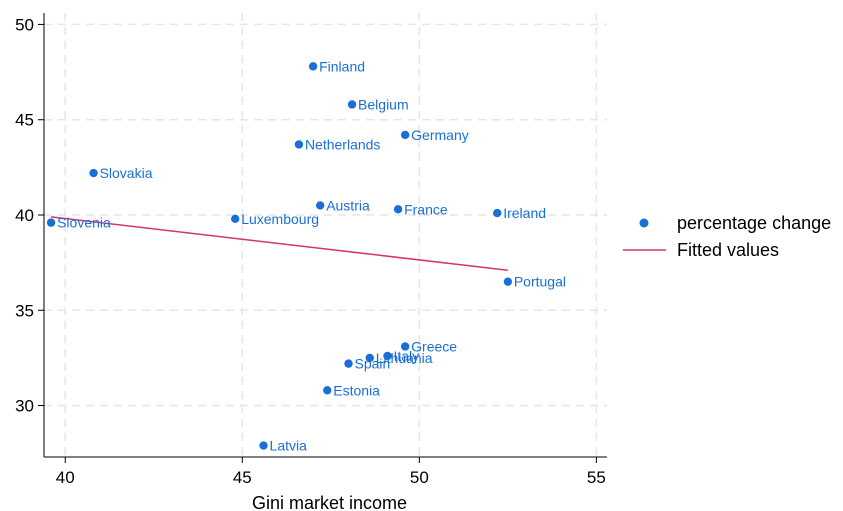 The height and width of the screenshot is (511, 843). I want to click on data-point-ireland, so click(497, 213).